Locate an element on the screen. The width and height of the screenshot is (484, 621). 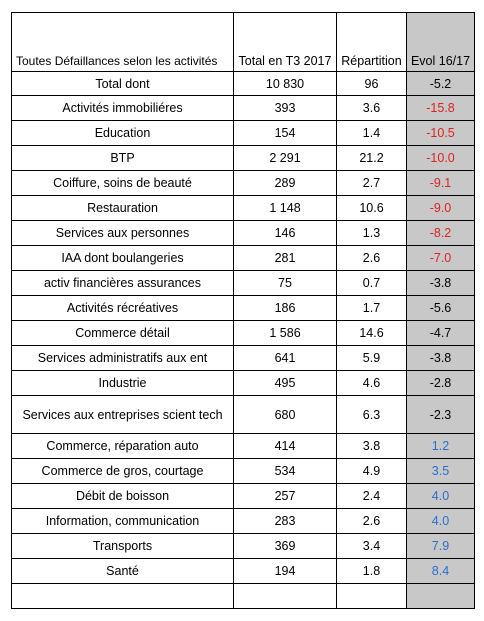
activity-cell: BTP is located at coordinates (122, 158).